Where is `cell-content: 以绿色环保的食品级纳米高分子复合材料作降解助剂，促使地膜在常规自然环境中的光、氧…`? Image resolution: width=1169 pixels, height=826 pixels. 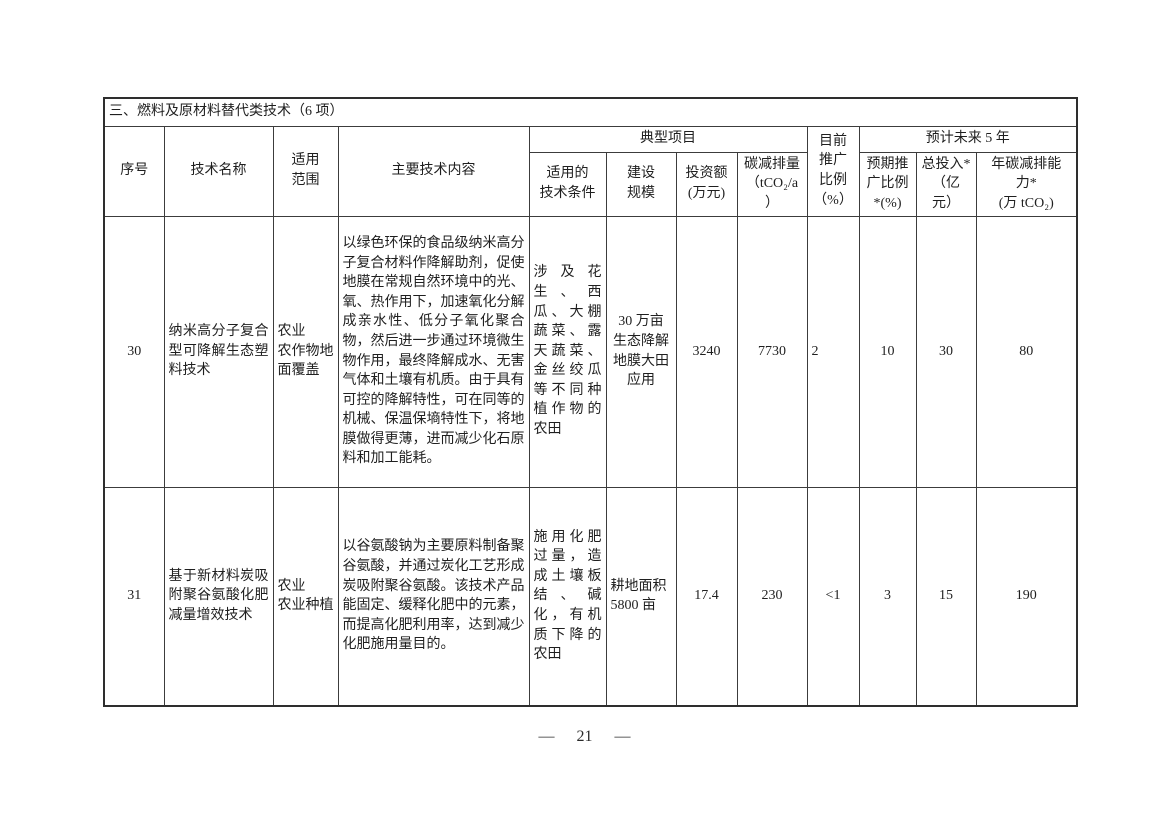 cell-content: 以绿色环保的食品级纳米高分子复合材料作降解助剂，促使地膜在常规自然环境中的光、氧… is located at coordinates (433, 351).